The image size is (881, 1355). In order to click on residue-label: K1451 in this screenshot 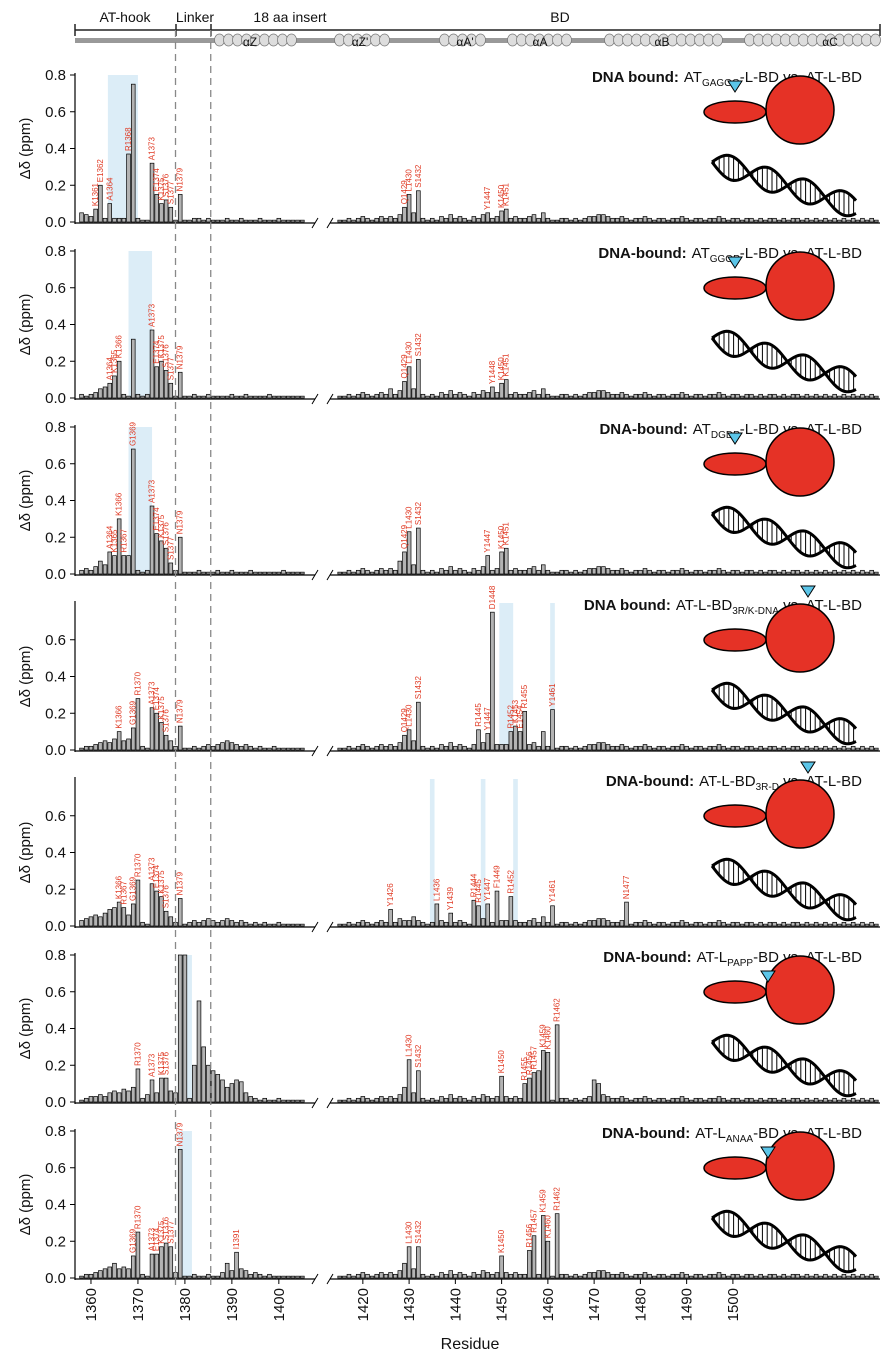, I will do `click(506, 194)`.